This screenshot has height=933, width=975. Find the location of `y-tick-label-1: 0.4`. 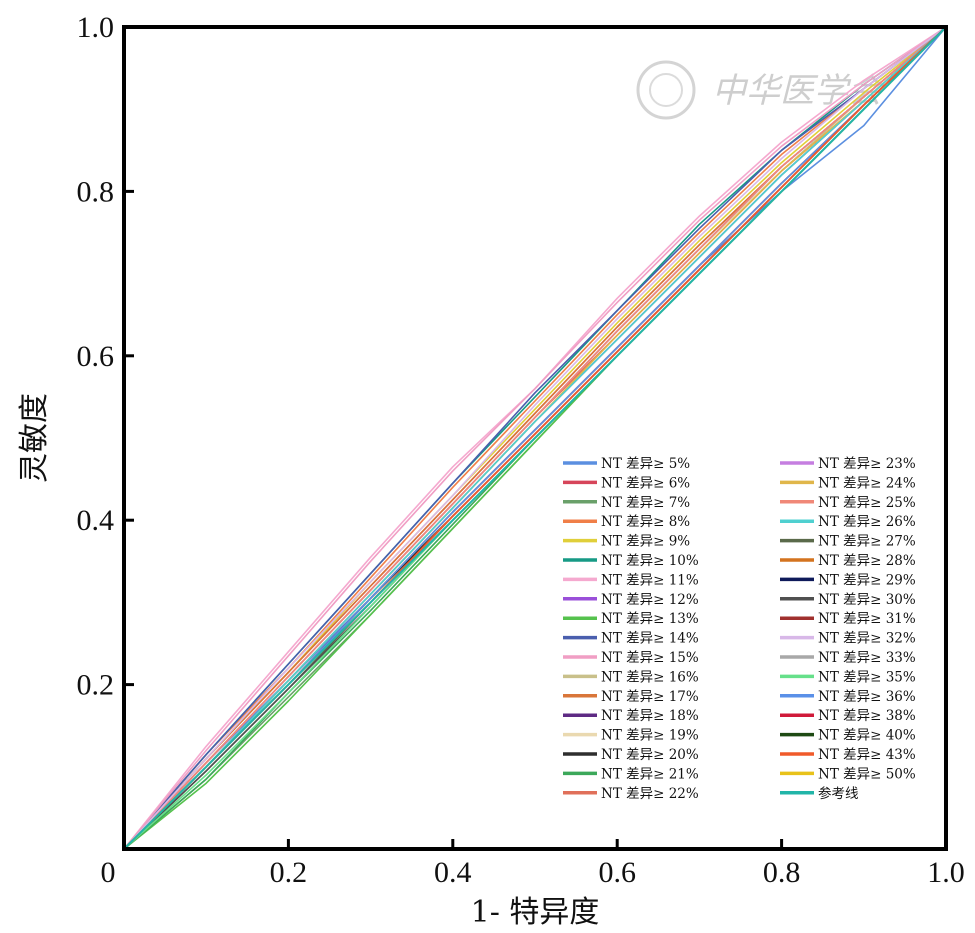

y-tick-label-1: 0.4 is located at coordinates (96, 520).